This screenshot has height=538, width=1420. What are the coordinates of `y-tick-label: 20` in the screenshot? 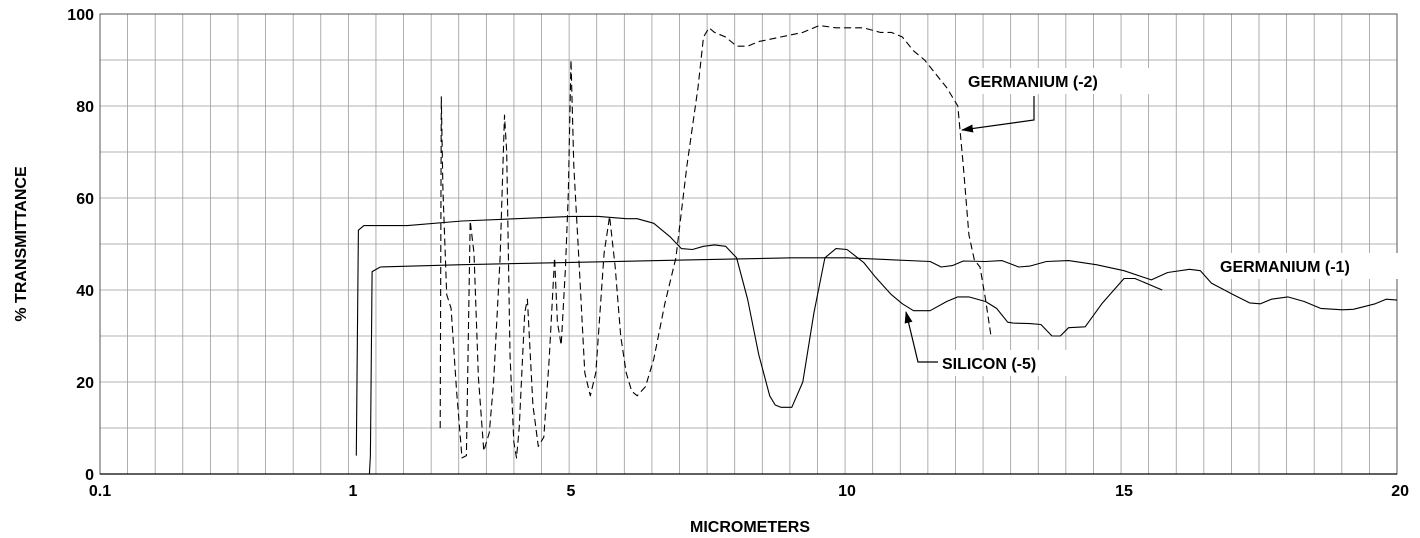 It's located at (85, 383).